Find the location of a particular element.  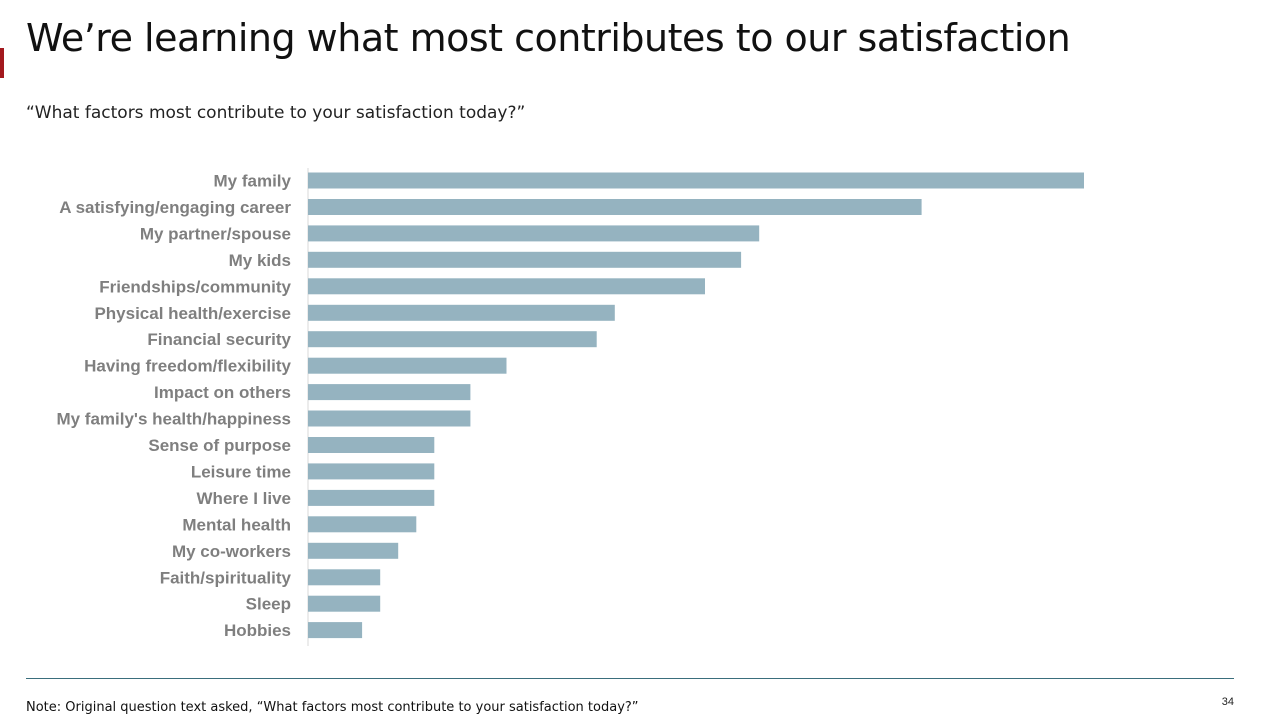

category-label-7: Having freedom/flexibility is located at coordinates (187, 366).